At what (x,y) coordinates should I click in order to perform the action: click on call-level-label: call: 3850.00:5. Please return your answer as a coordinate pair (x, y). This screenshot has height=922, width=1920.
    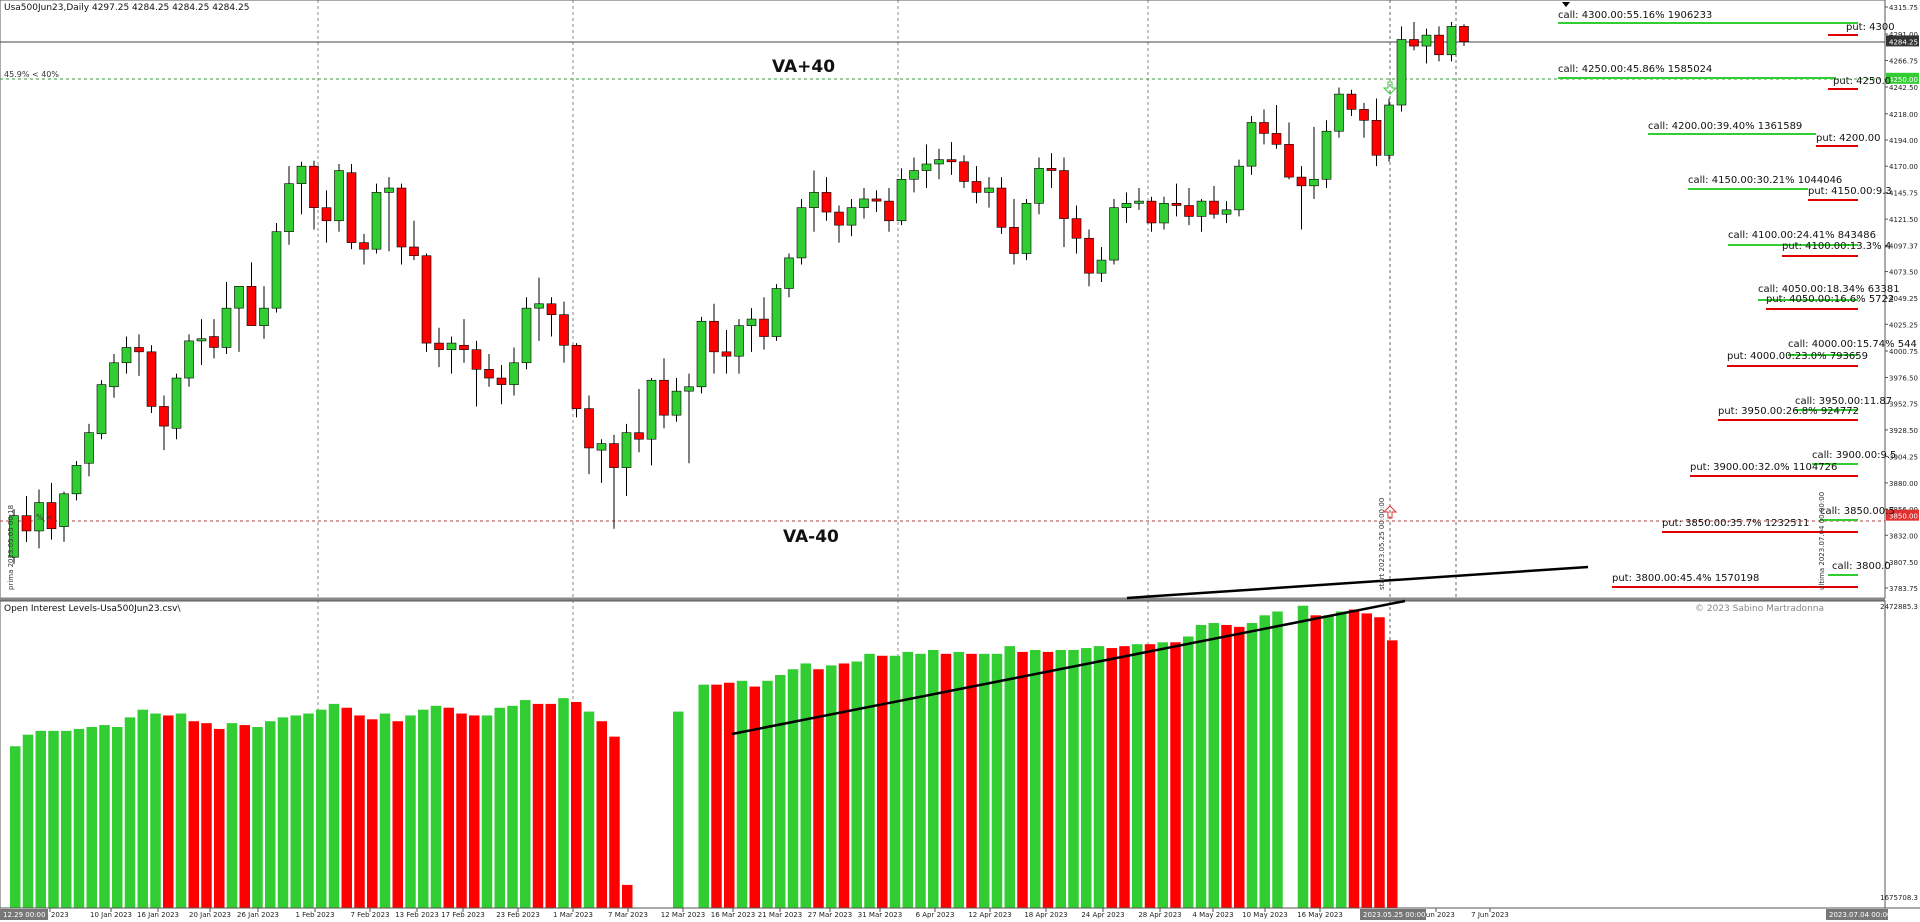
    Looking at the image, I should click on (1857, 511).